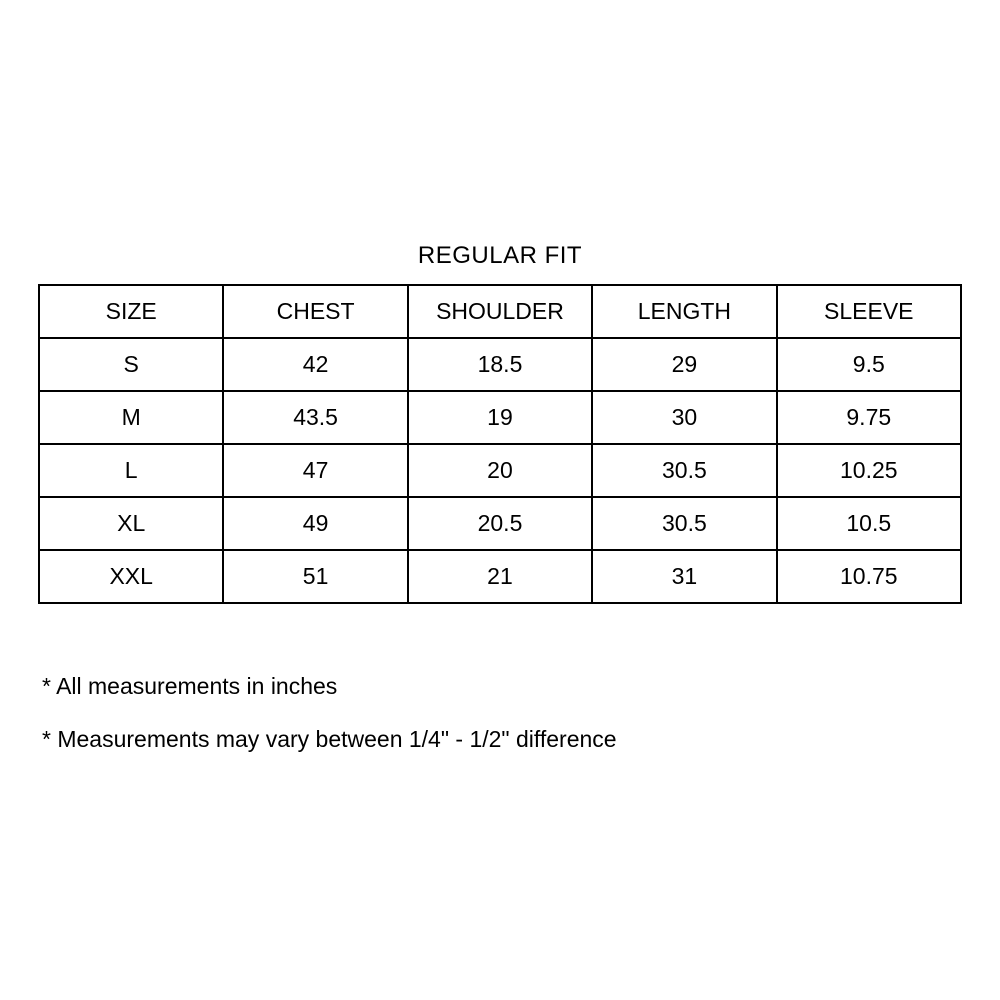  Describe the element at coordinates (869, 311) in the screenshot. I see `header-cell-sleeve: SLEEVE` at that location.